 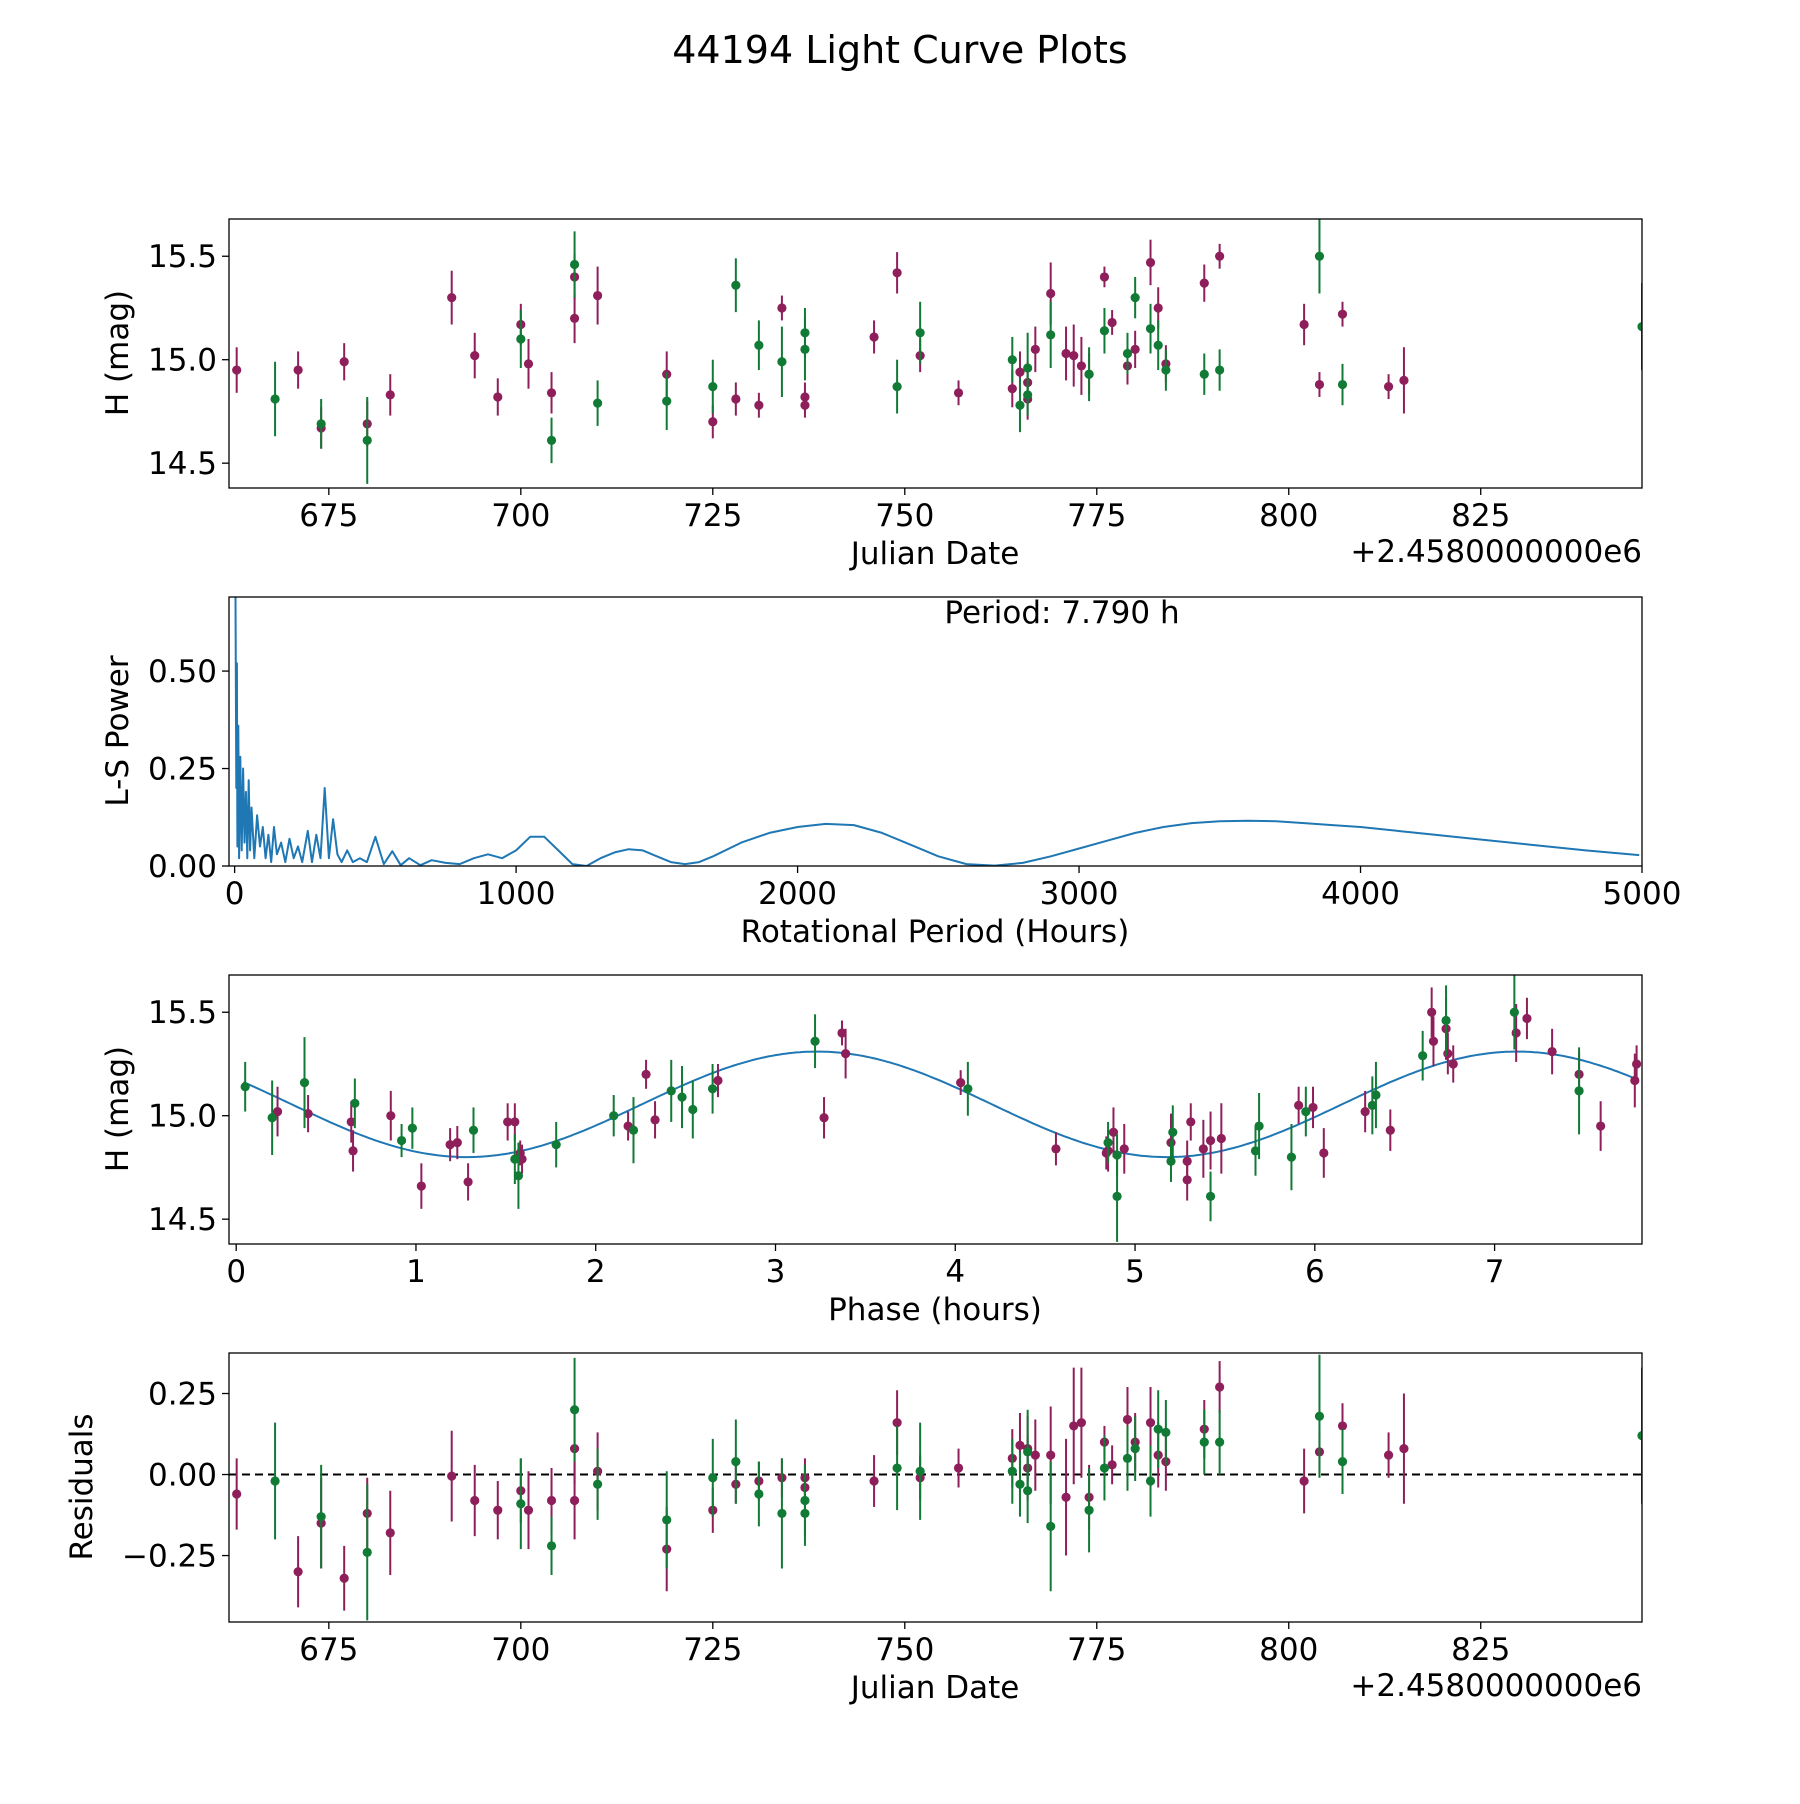 I want to click on phase-curve-frame, so click(x=935, y=1109).